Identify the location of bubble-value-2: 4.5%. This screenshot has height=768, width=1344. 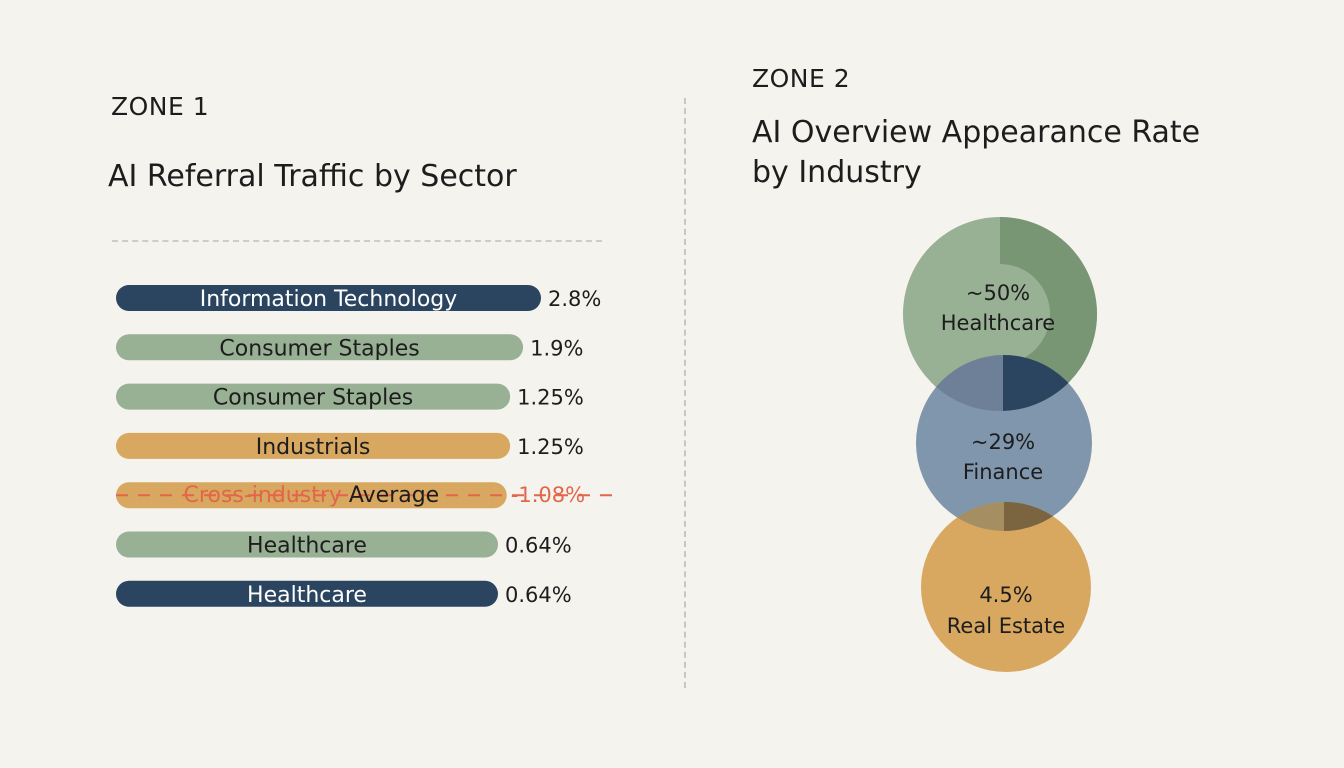
(1005, 595).